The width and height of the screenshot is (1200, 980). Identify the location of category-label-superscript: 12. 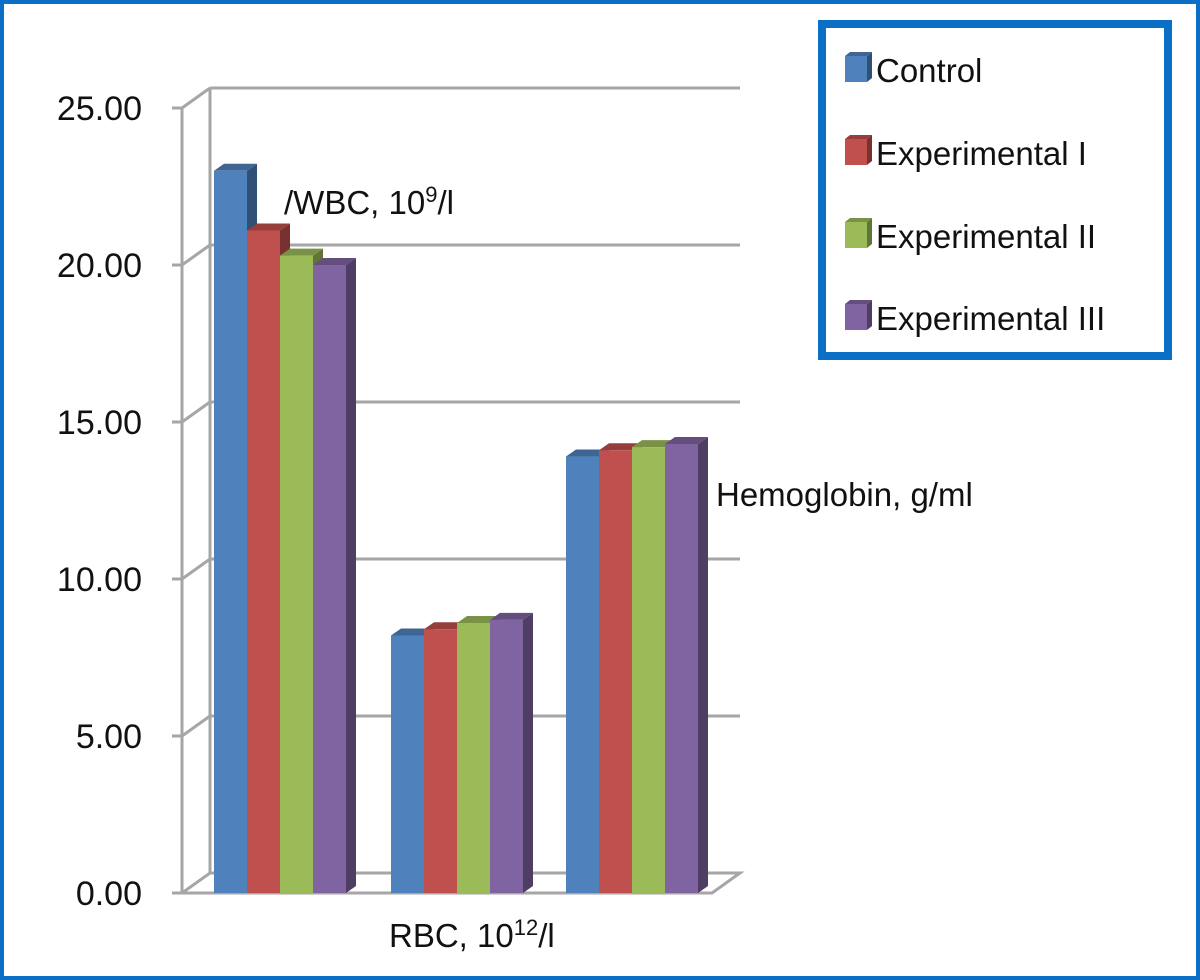
(526, 927).